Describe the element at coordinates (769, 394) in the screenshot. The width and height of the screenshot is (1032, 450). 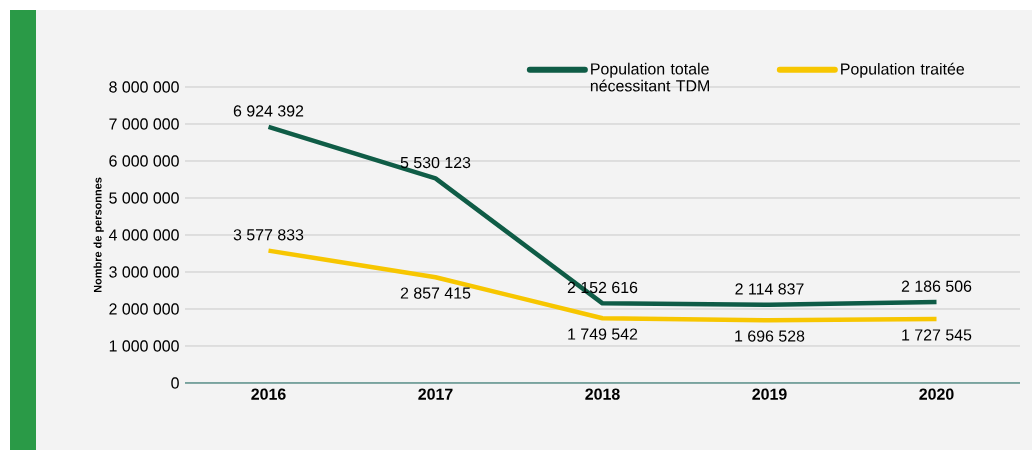
I see `x-tick-label: 2019` at that location.